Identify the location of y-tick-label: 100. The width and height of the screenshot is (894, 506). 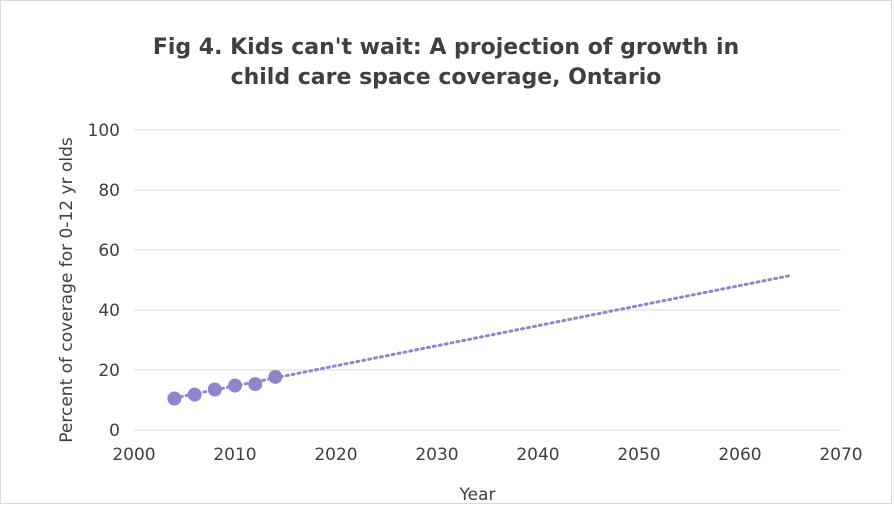
(104, 131).